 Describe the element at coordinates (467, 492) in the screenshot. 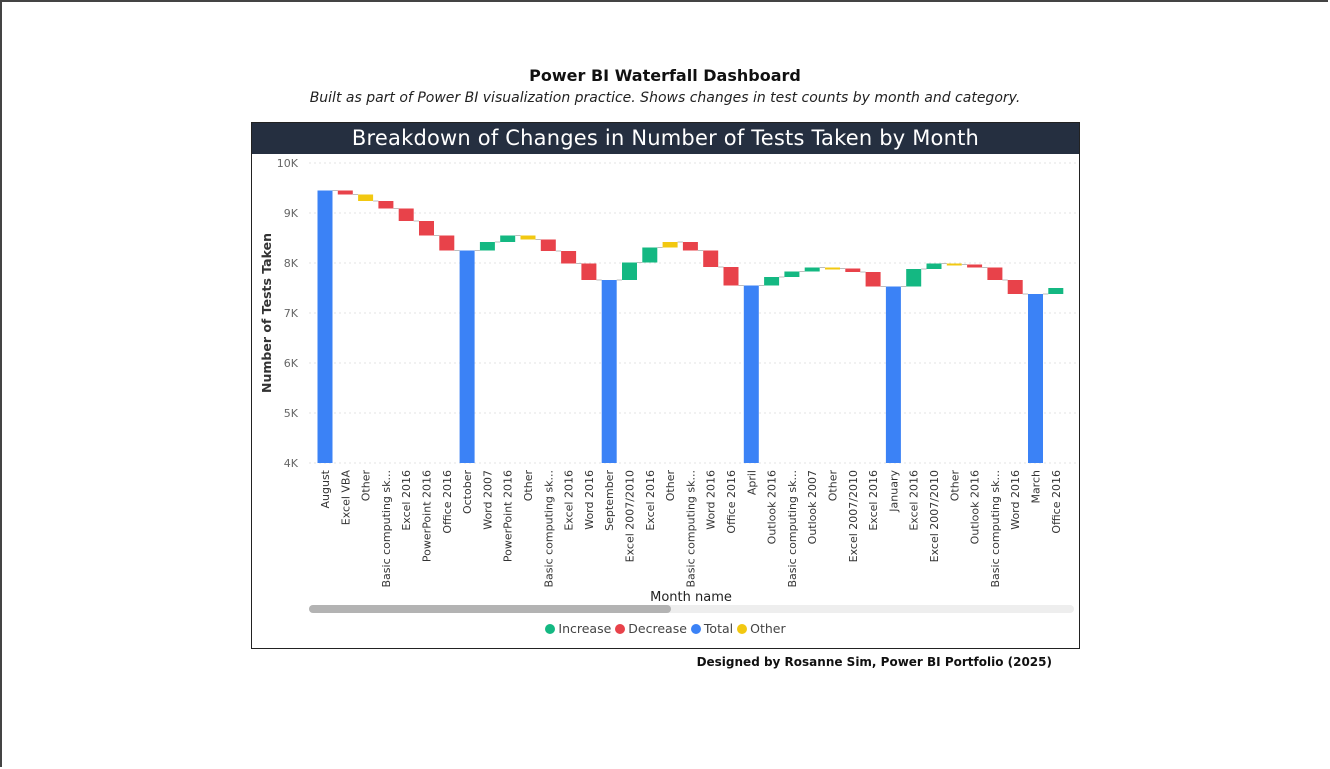

I see `x-tick-label: October` at that location.